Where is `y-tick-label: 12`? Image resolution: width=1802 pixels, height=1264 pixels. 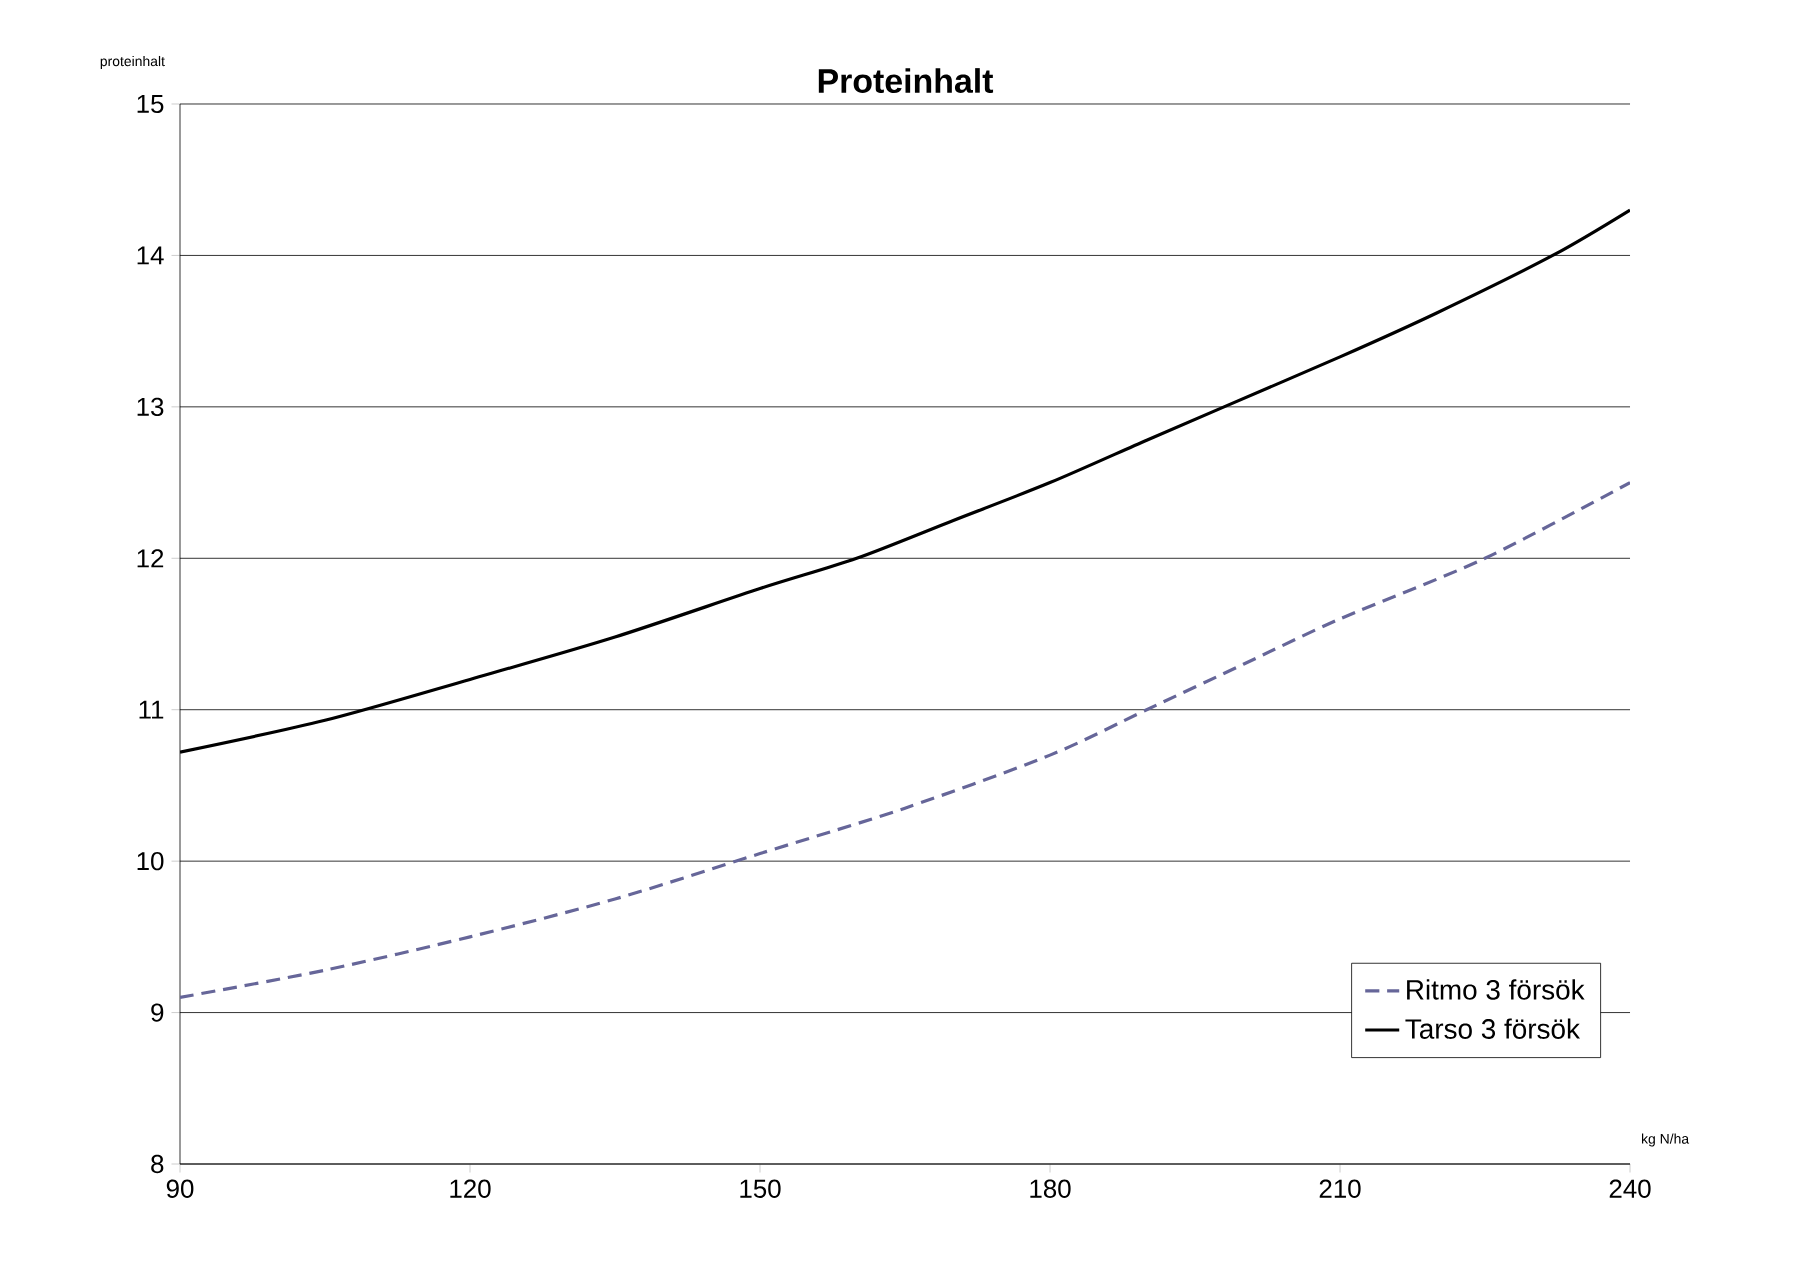
y-tick-label: 12 is located at coordinates (150, 558).